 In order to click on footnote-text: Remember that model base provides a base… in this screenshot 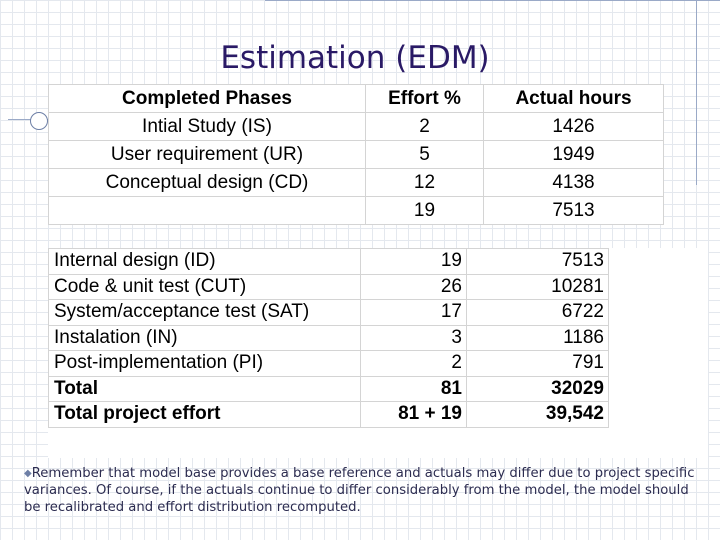, I will do `click(359, 490)`.